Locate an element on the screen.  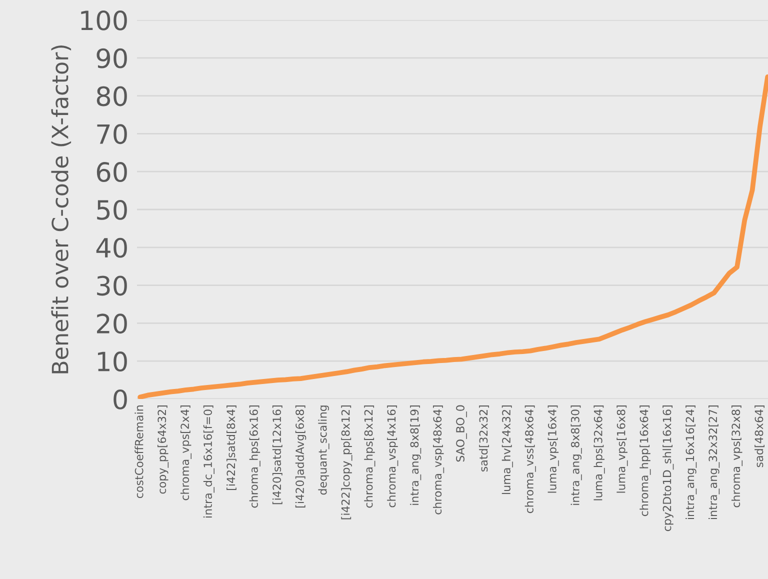
x-tick-label: [i422]satd[8x4] is located at coordinates (231, 448).